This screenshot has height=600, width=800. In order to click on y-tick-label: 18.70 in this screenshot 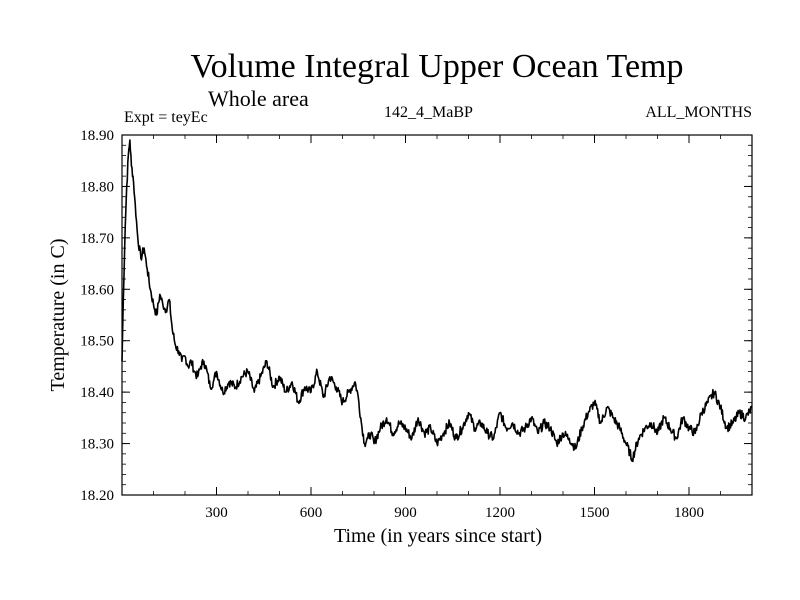, I will do `click(97, 239)`.